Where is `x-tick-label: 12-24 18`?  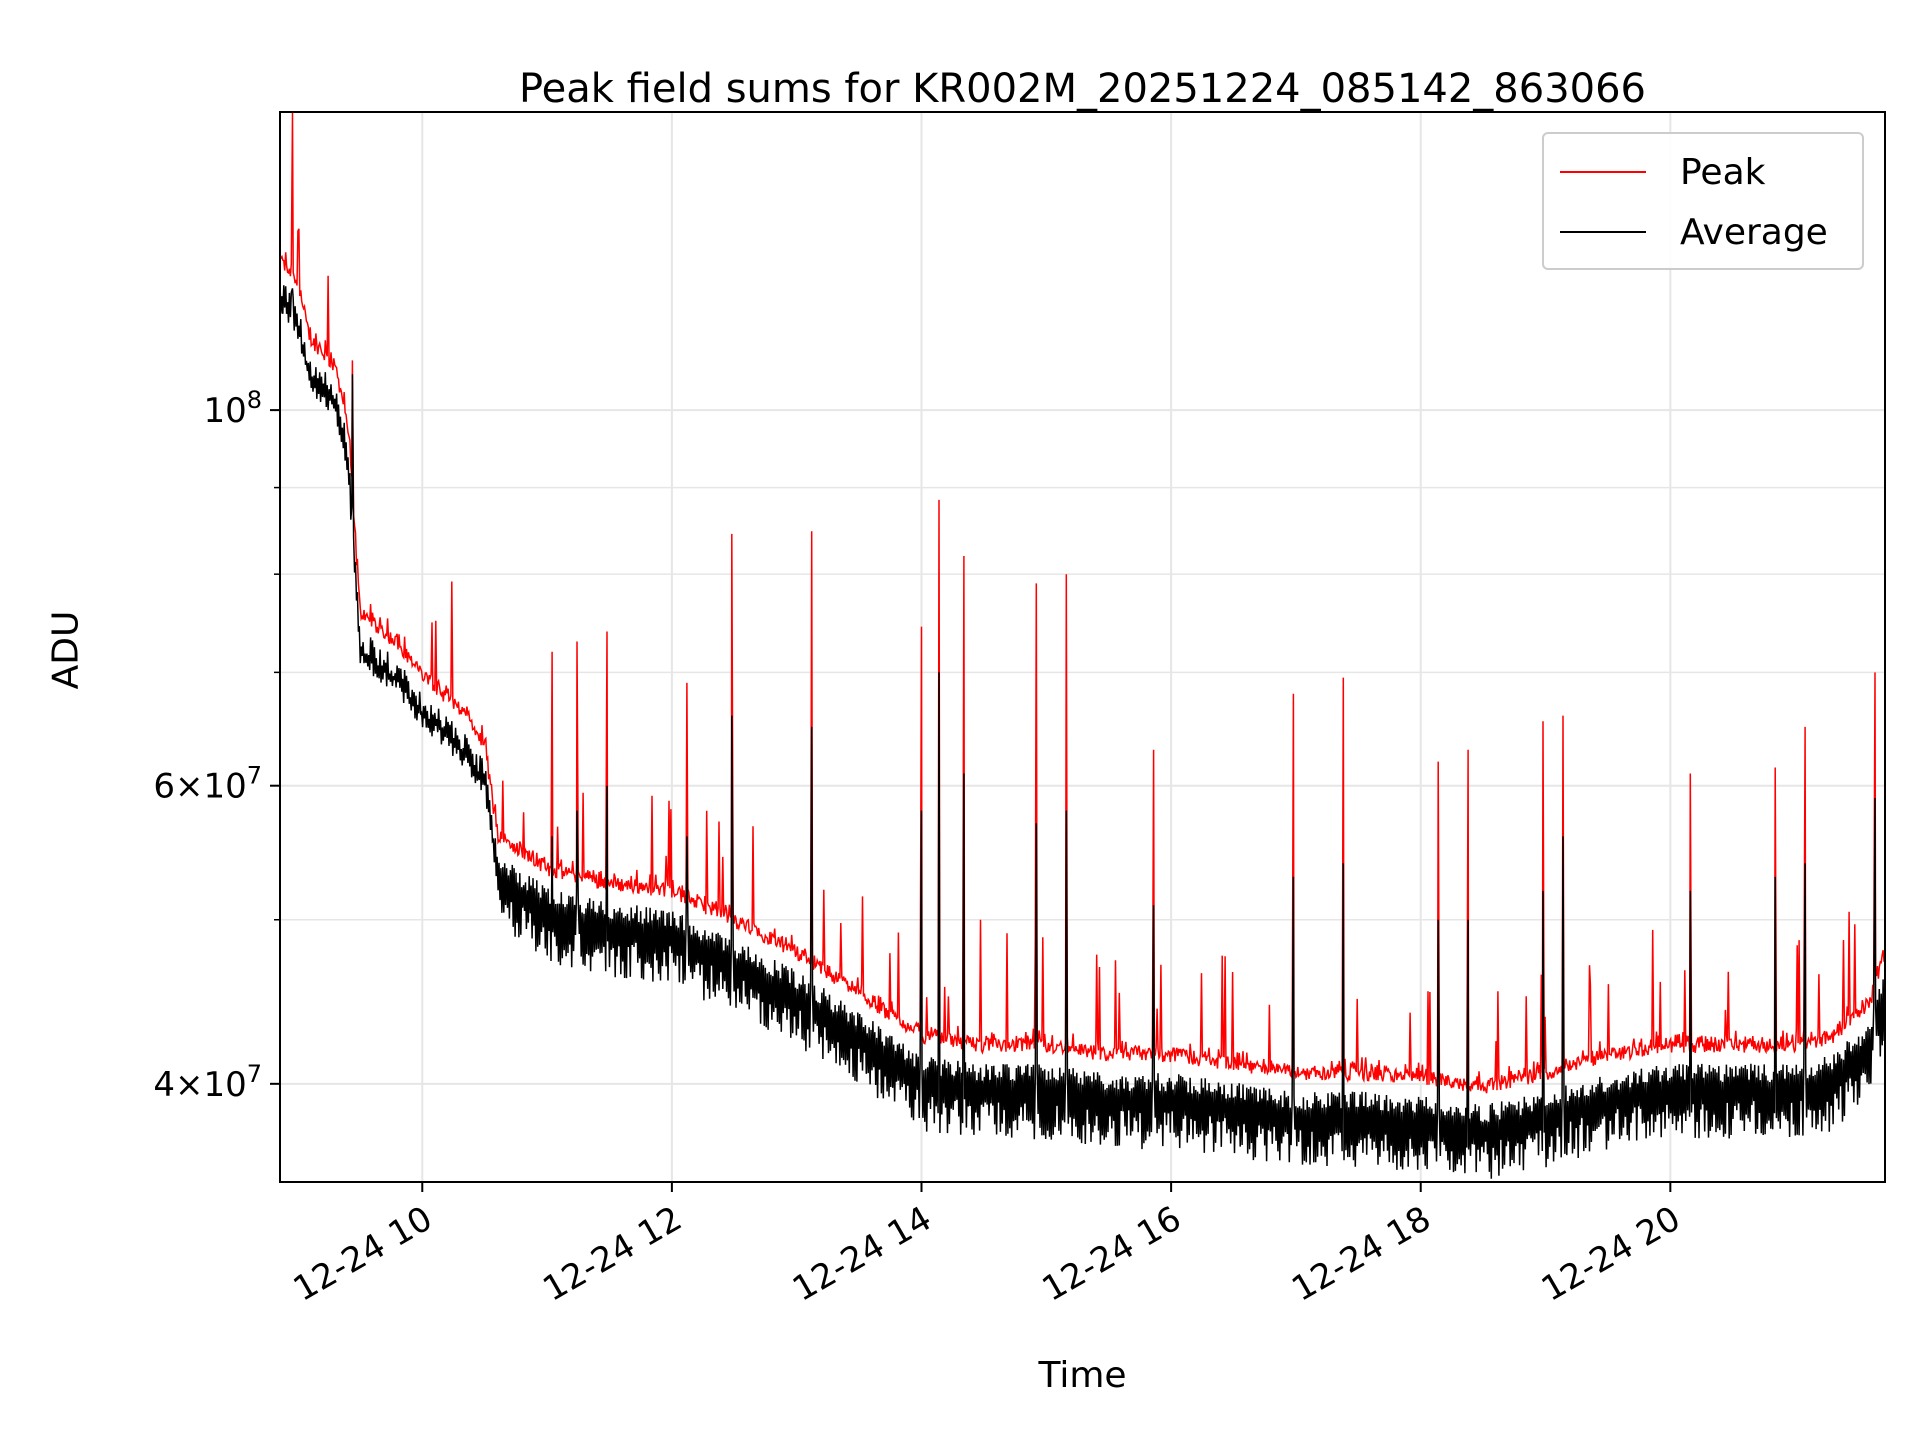 x-tick-label: 12-24 18 is located at coordinates (1361, 1254).